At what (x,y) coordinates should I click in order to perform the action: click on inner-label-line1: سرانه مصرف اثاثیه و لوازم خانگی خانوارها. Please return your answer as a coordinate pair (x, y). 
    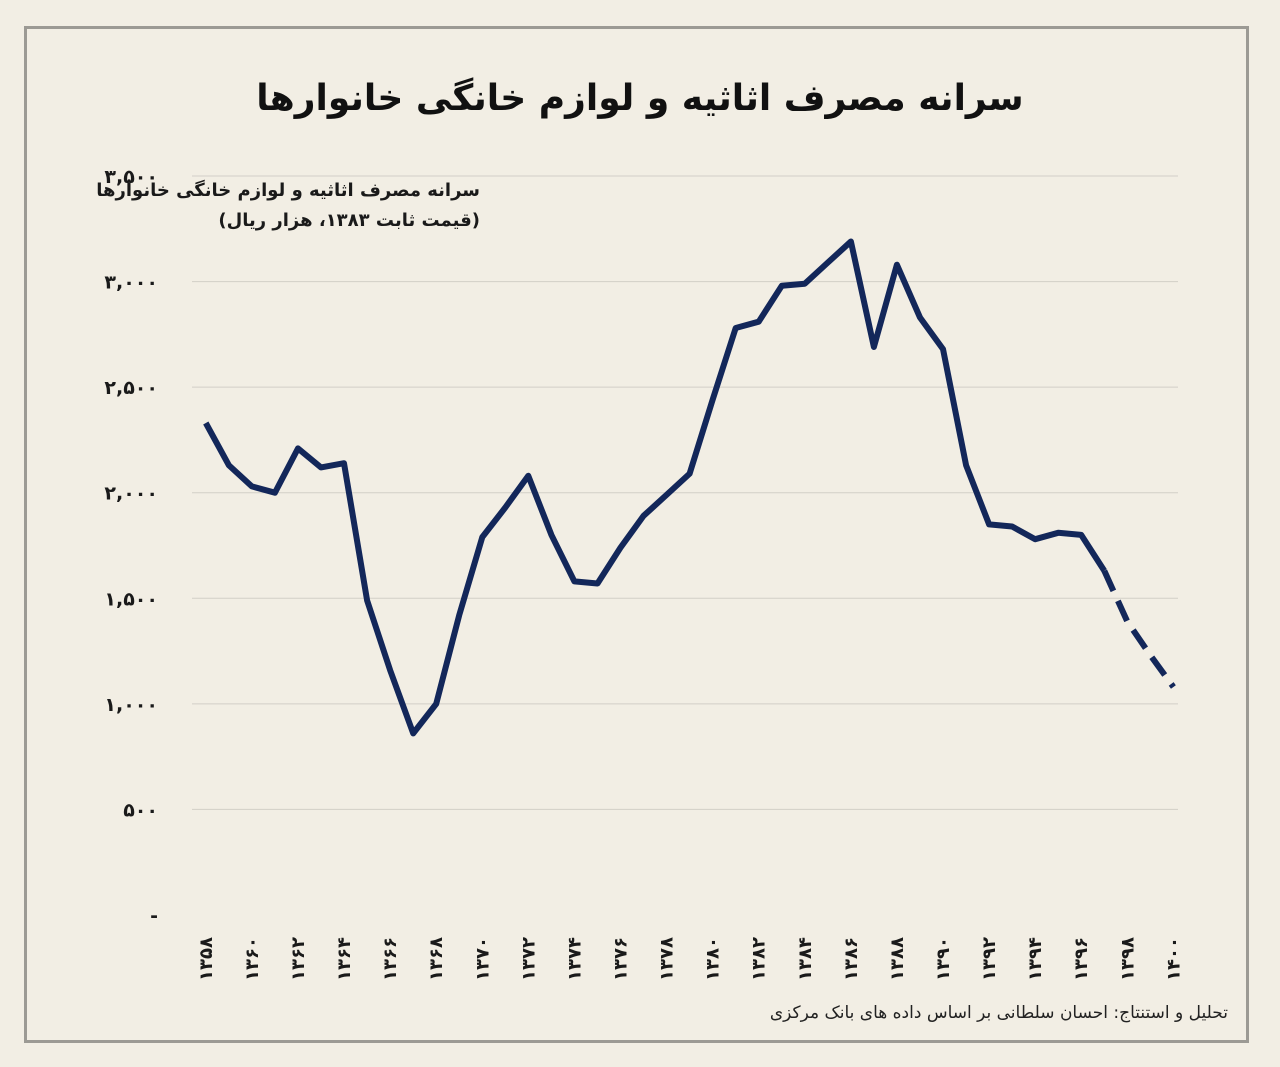
    Looking at the image, I should click on (288, 190).